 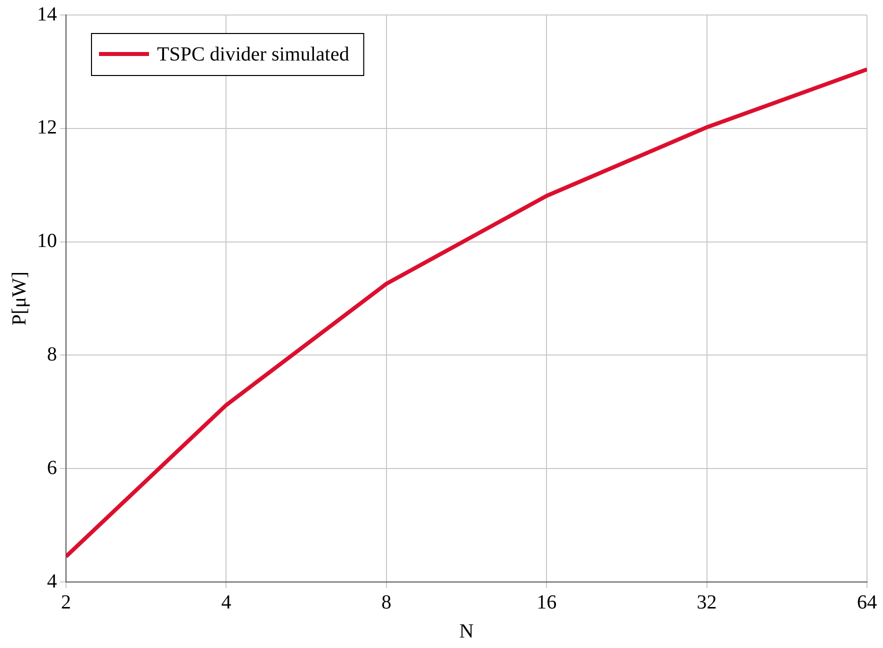 I want to click on y-tick-label: 4, so click(x=52, y=581).